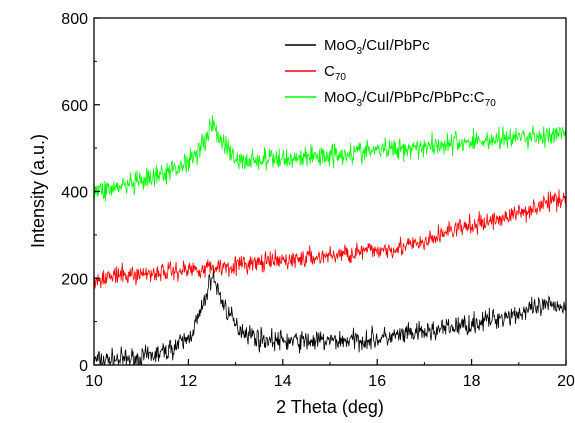  Describe the element at coordinates (283, 381) in the screenshot. I see `x-tick-label: 14` at that location.